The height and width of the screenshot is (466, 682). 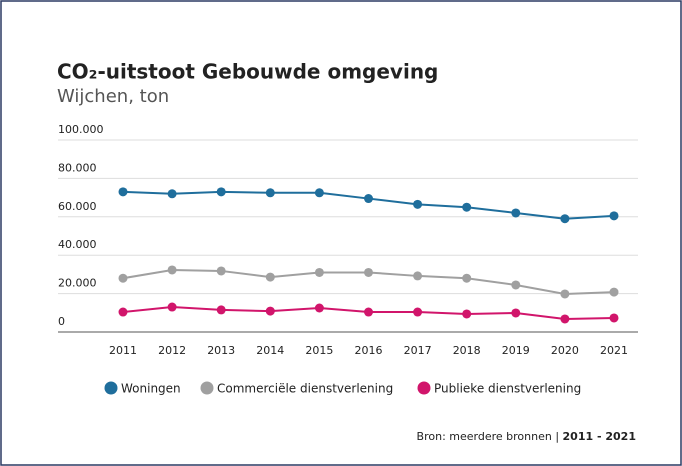 What do you see at coordinates (77, 244) in the screenshot?
I see `y-tick-label: 40.000` at bounding box center [77, 244].